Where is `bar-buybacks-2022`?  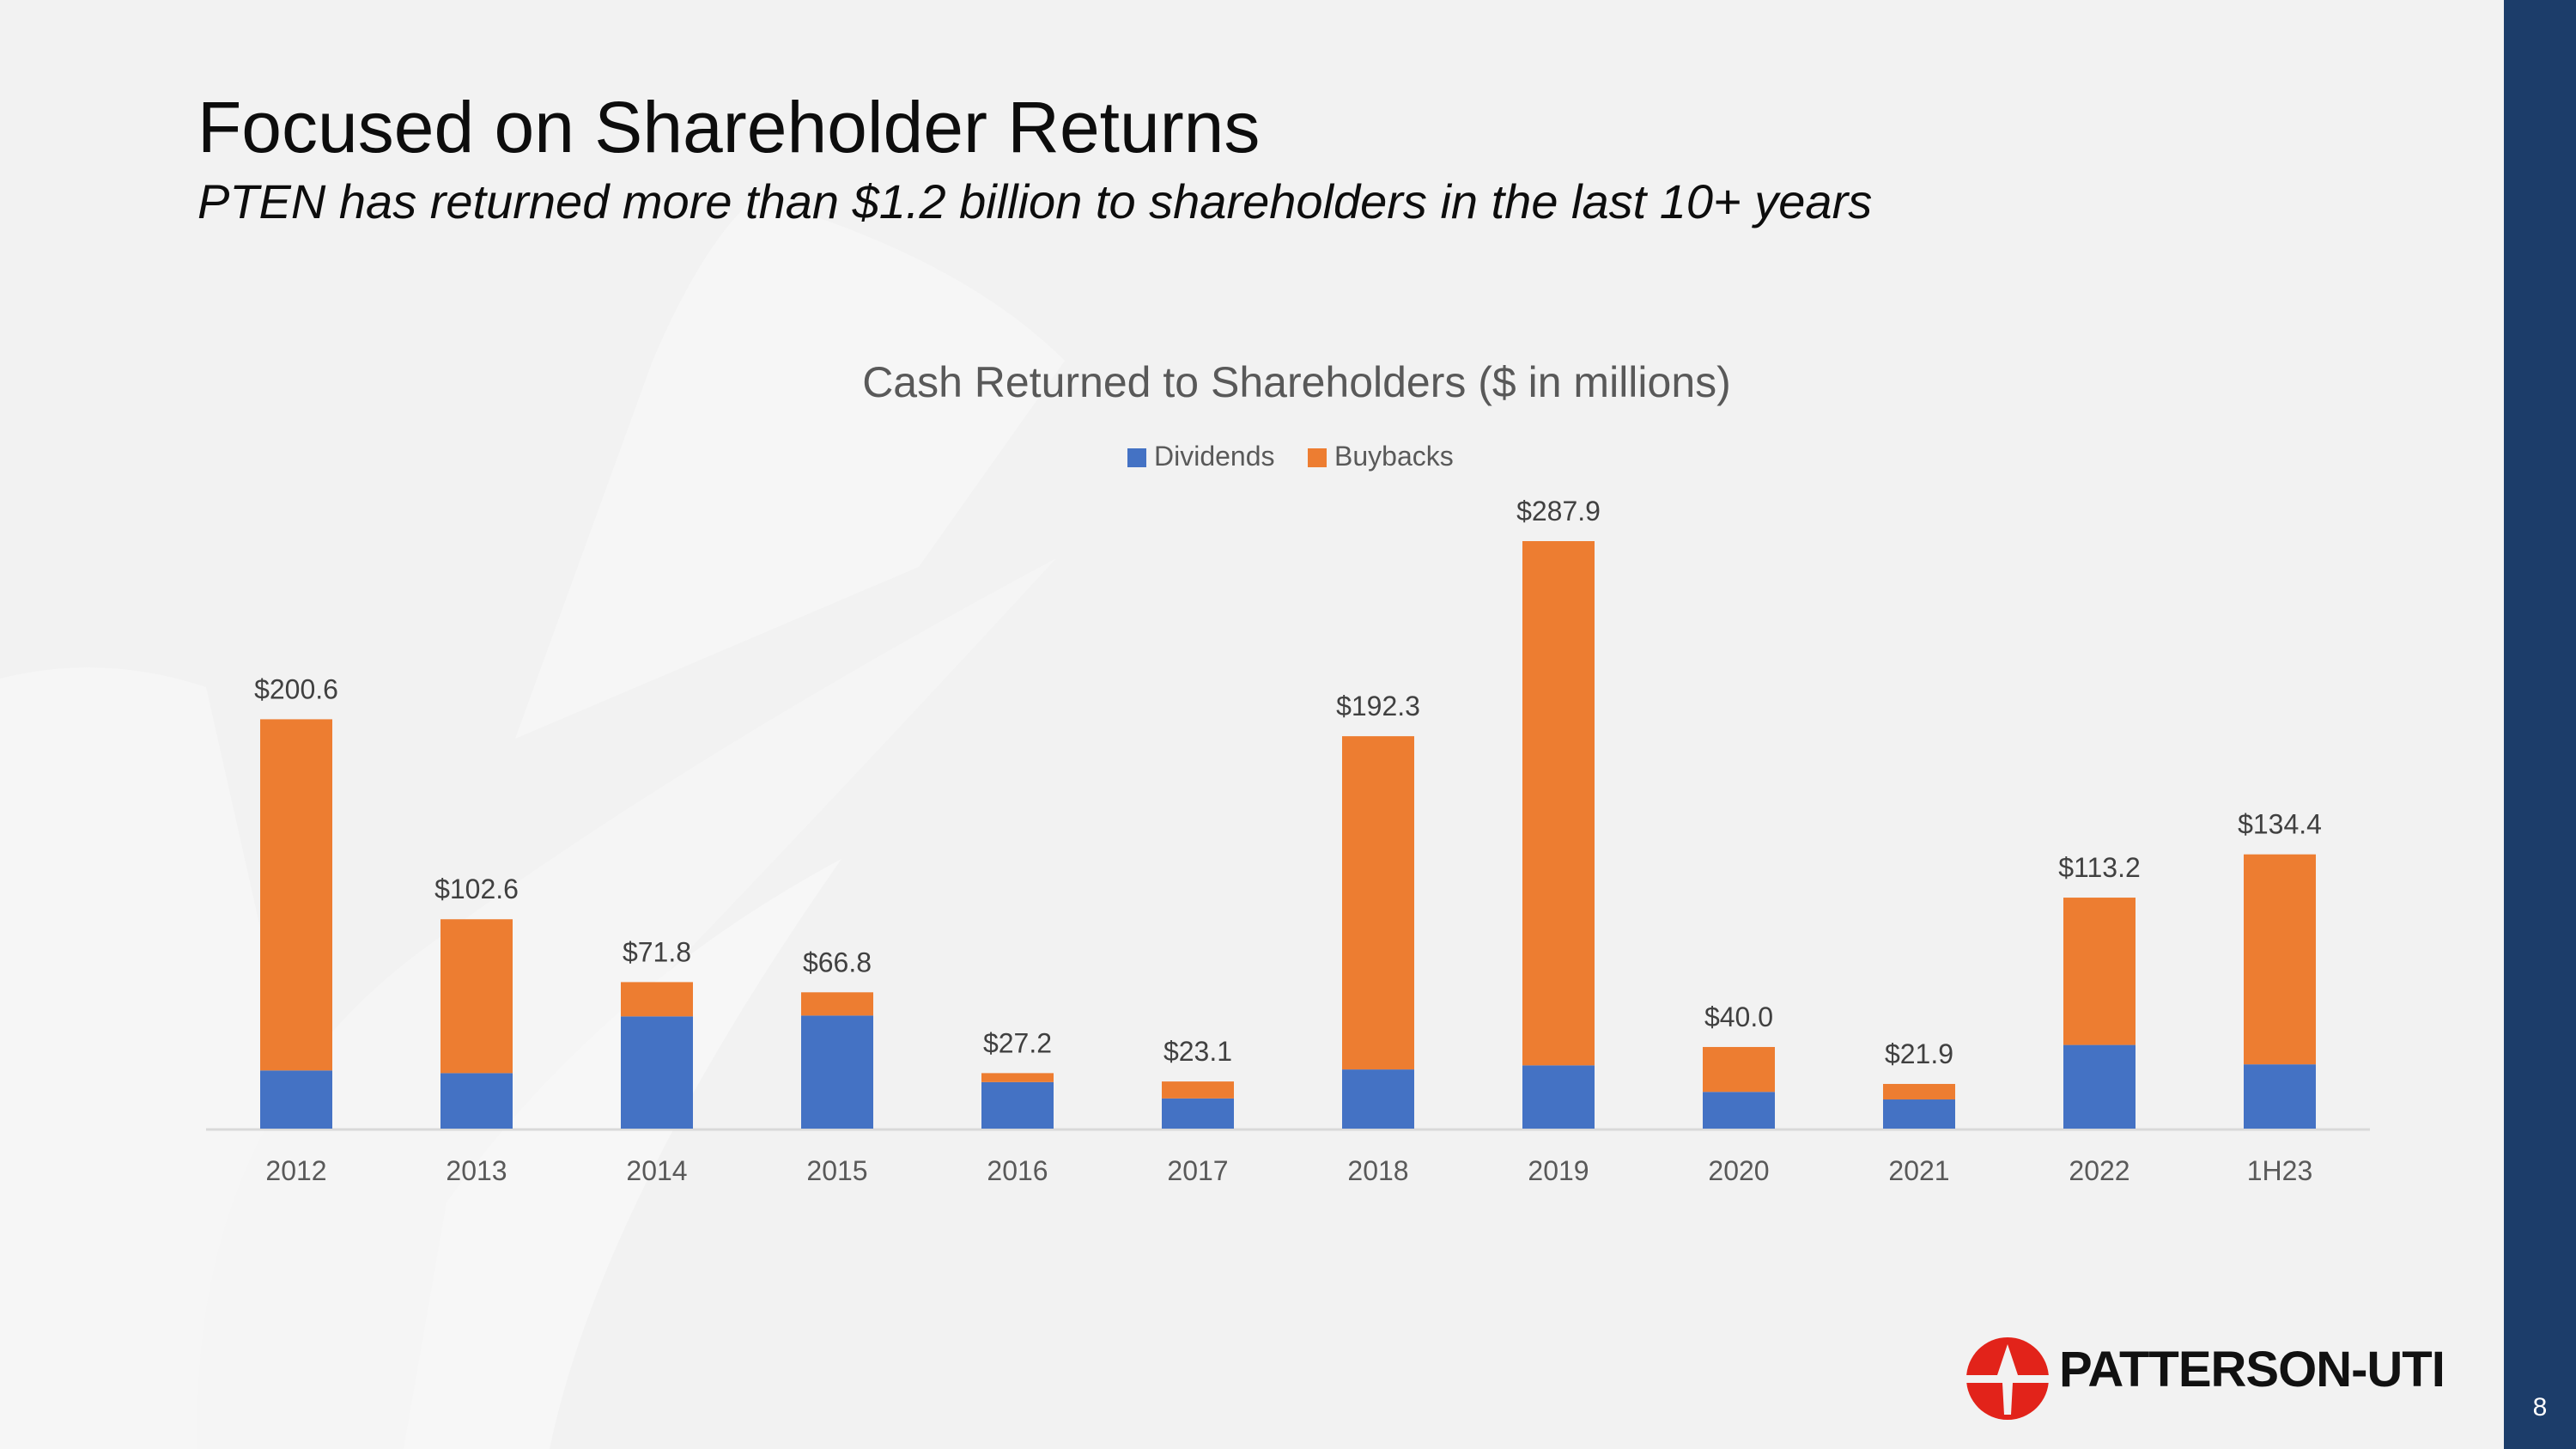
bar-buybacks-2022 is located at coordinates (2099, 972).